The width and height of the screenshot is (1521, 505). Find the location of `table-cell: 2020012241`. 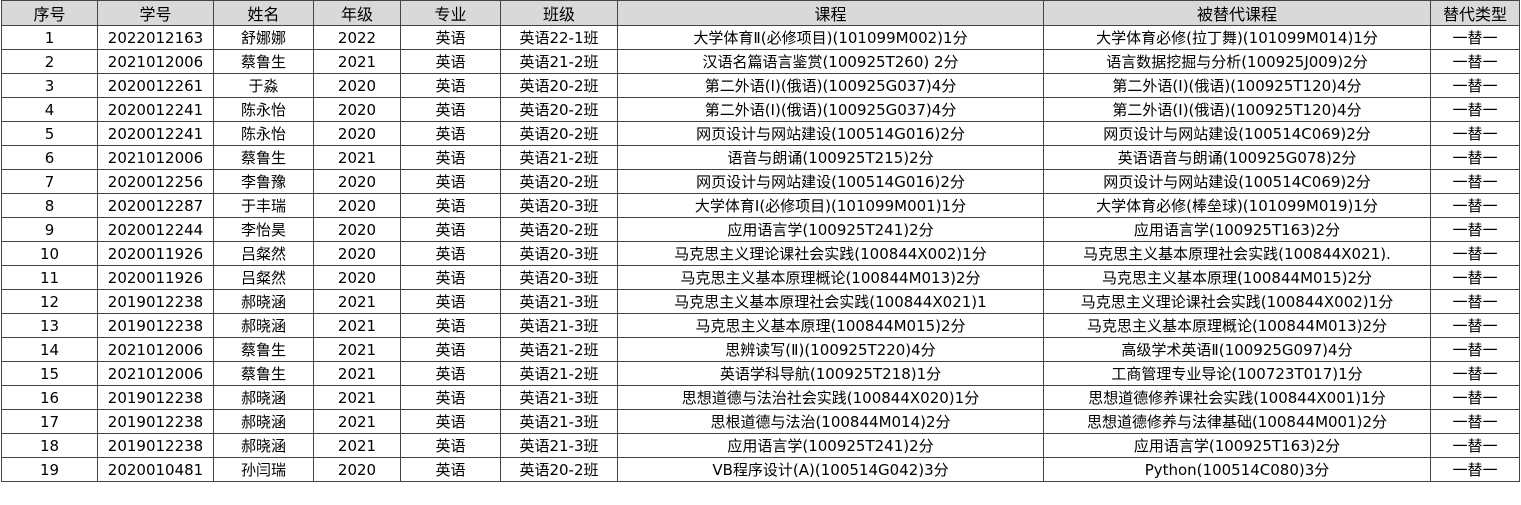

table-cell: 2020012241 is located at coordinates (155, 133).